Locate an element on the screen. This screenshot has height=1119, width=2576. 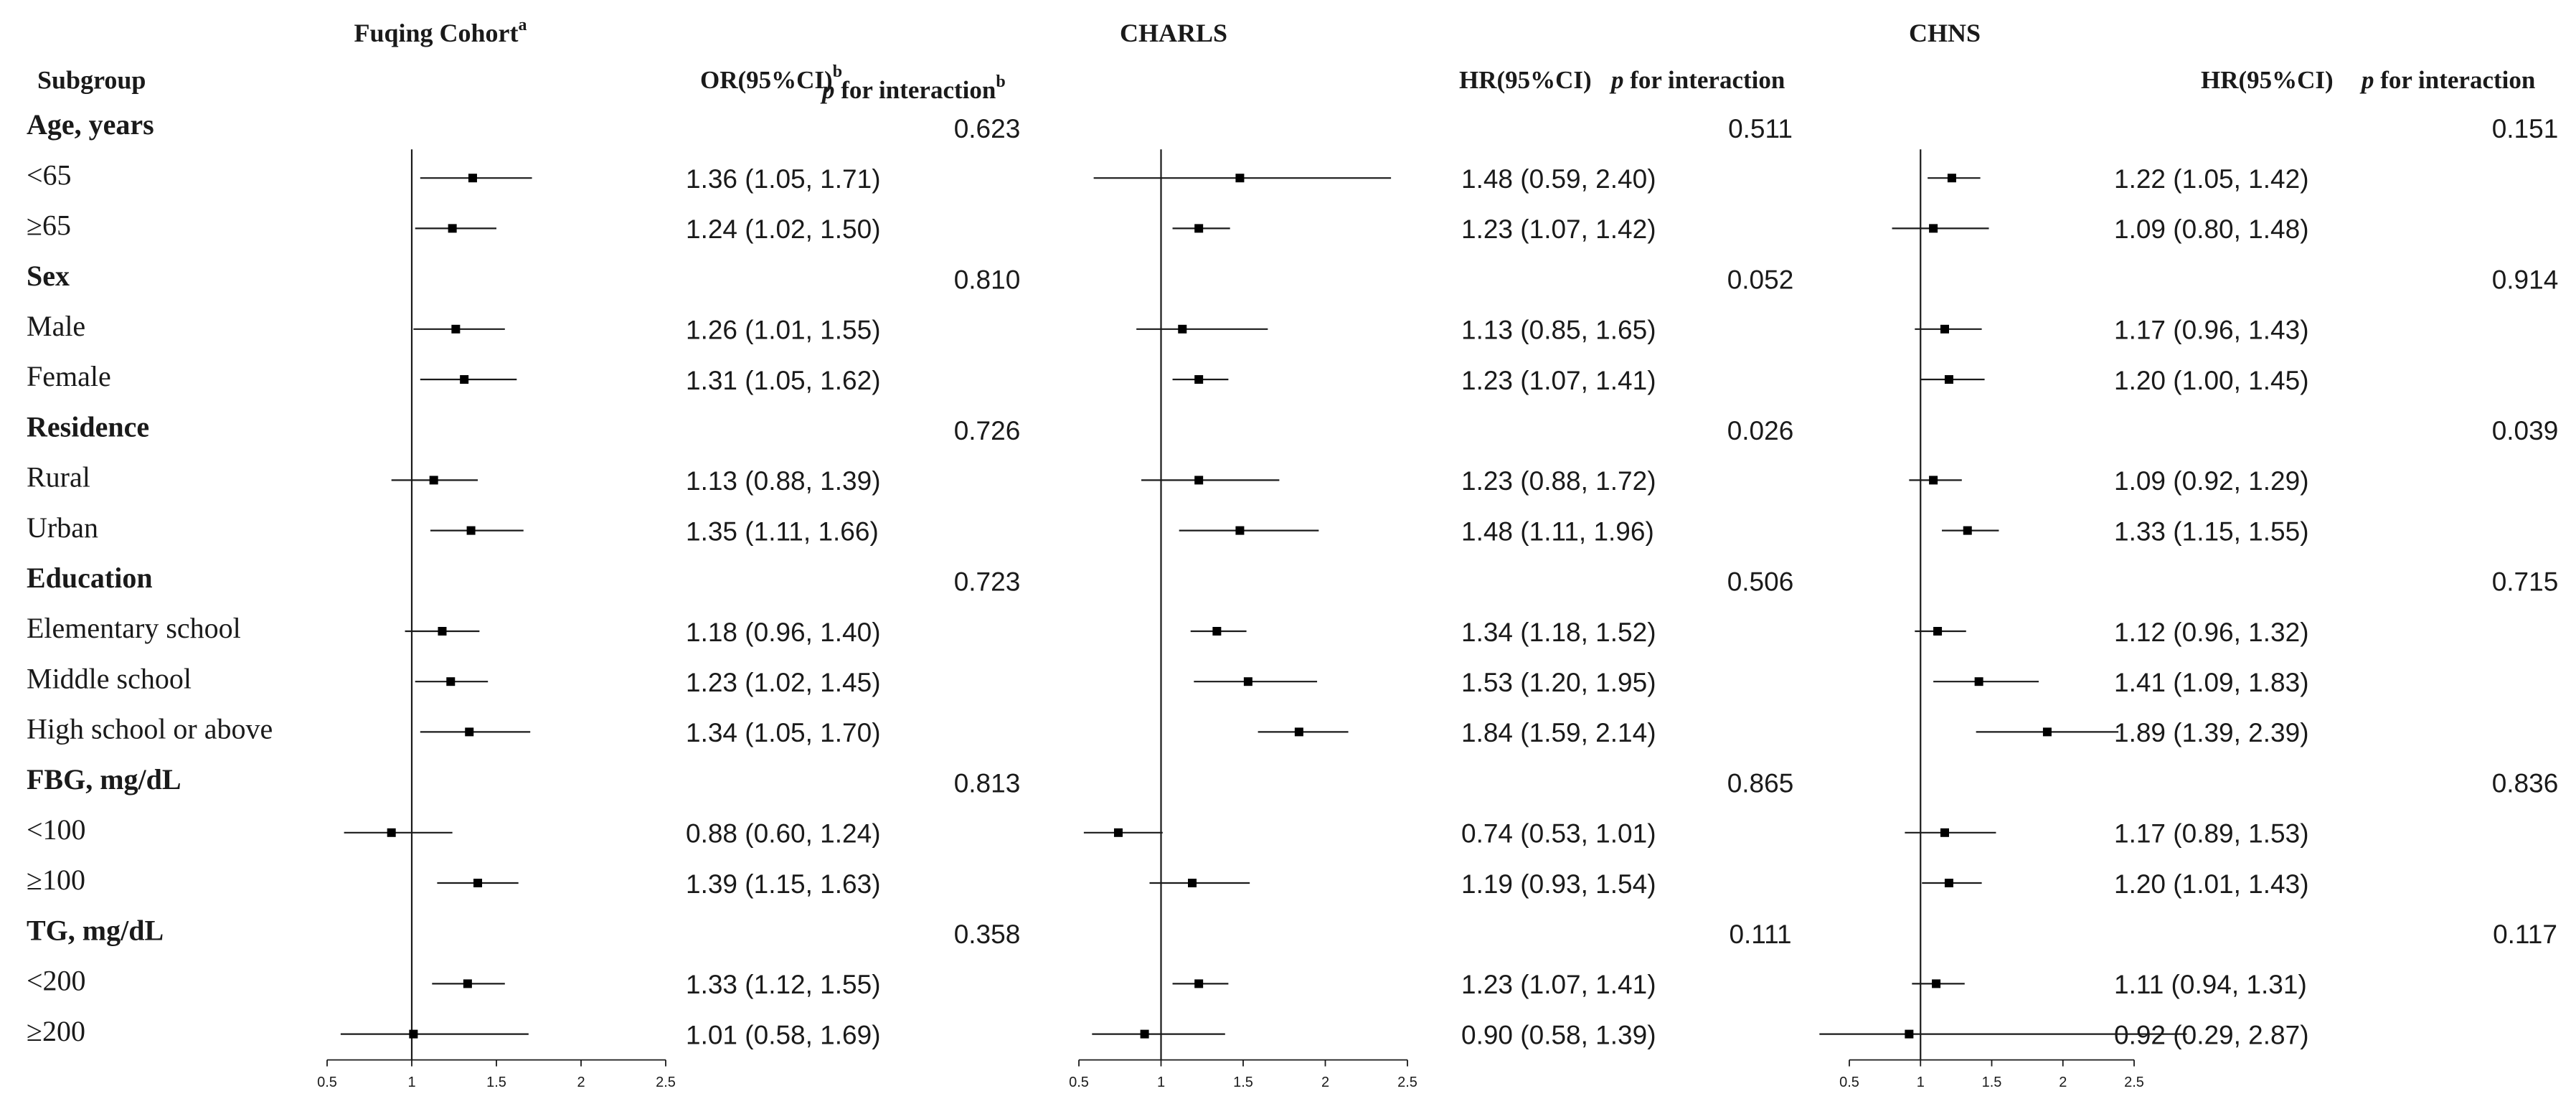
subgroup-label: Female is located at coordinates (69, 376).